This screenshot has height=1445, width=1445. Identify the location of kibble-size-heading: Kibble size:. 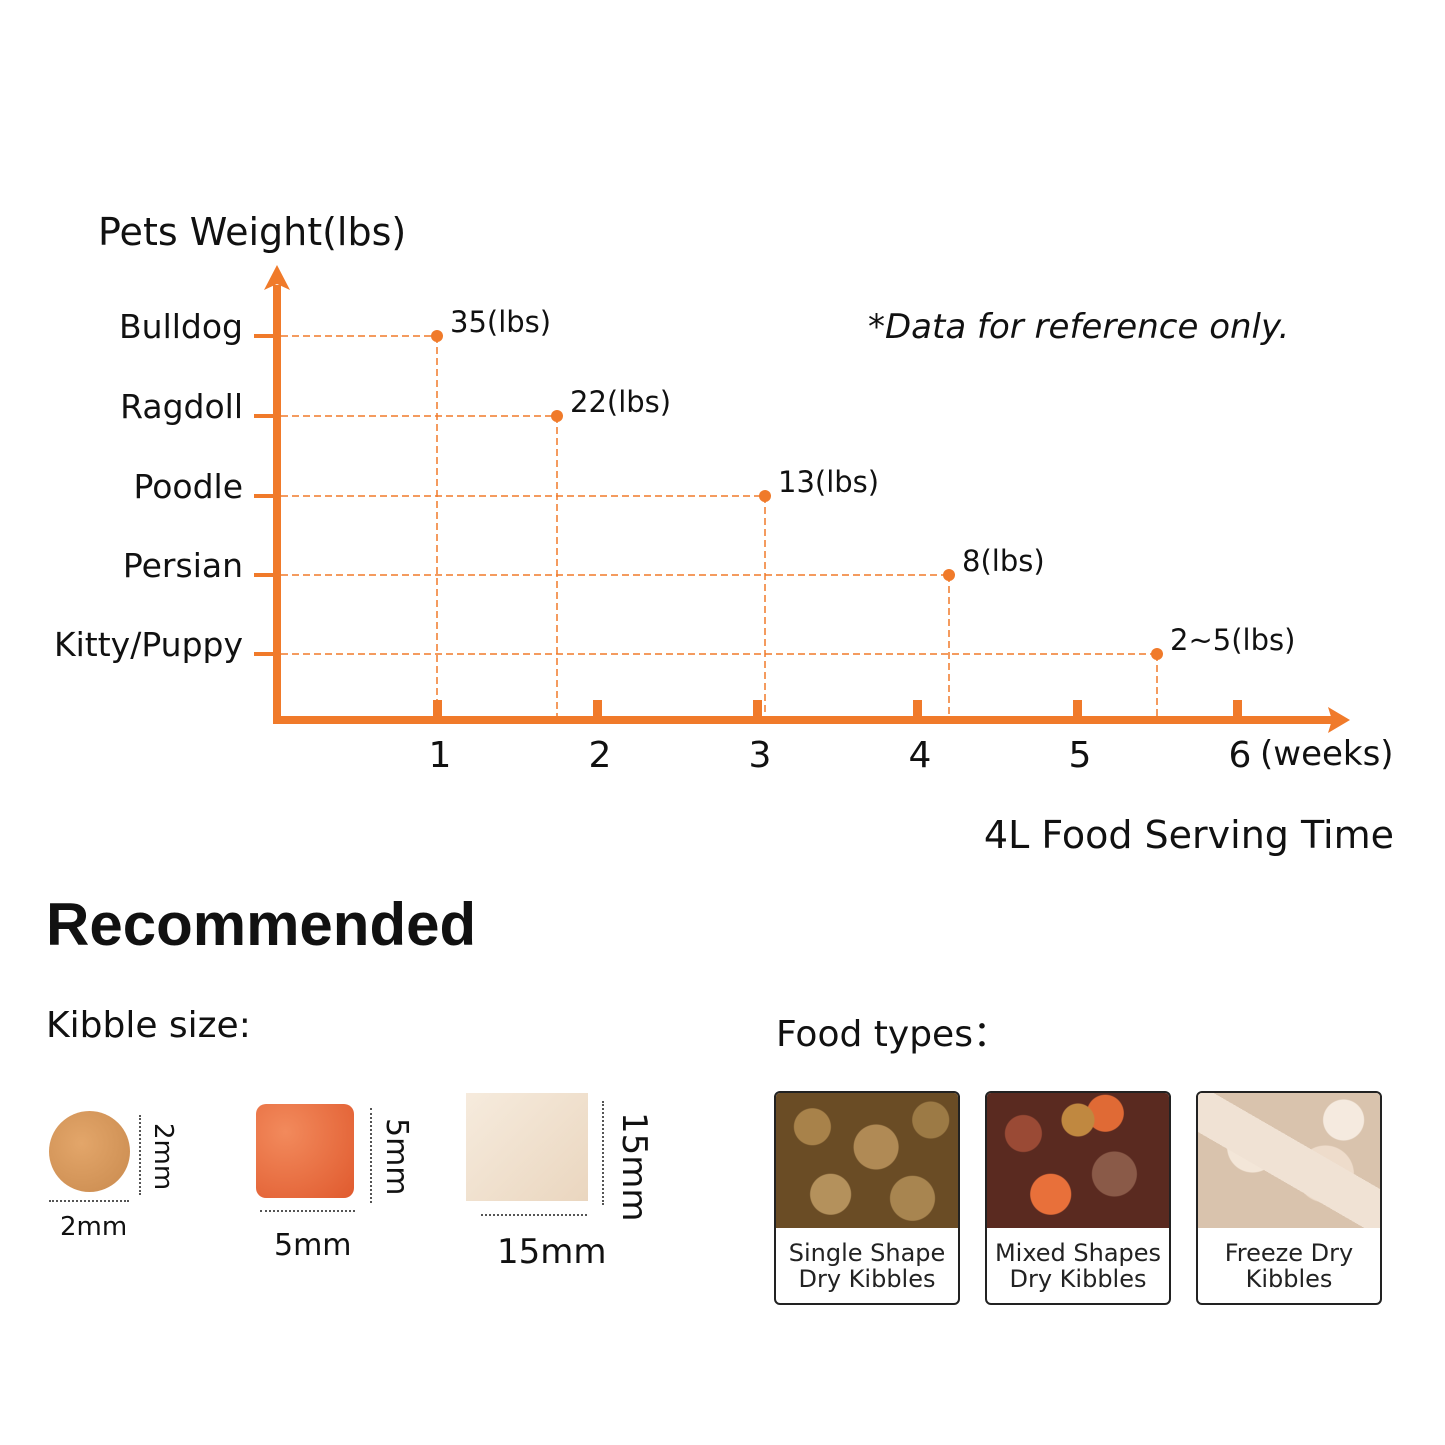
(148, 1025).